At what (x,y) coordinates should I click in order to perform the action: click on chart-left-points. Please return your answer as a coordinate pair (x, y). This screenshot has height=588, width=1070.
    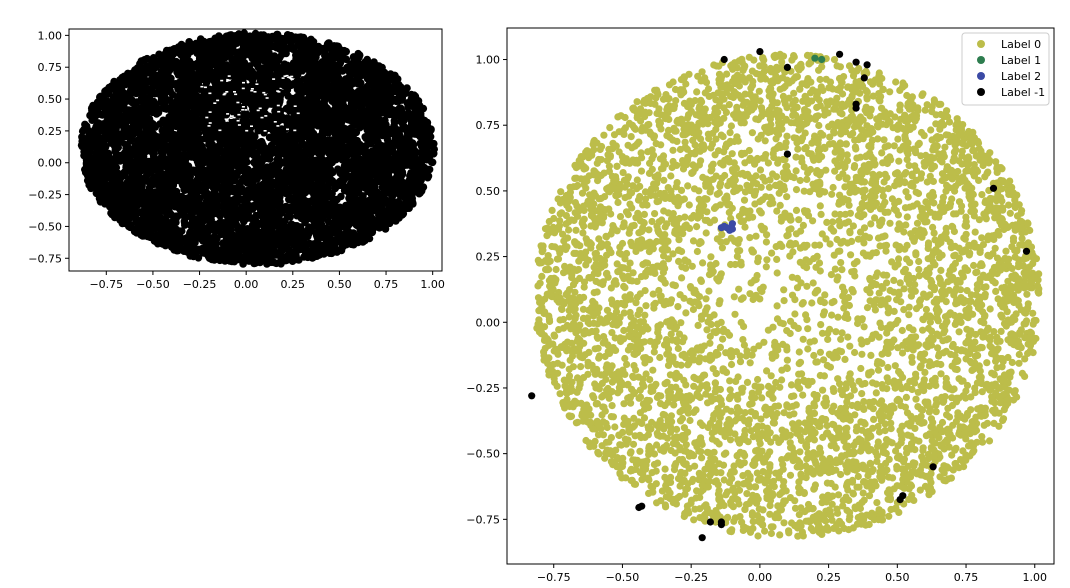
    Looking at the image, I should click on (258, 148).